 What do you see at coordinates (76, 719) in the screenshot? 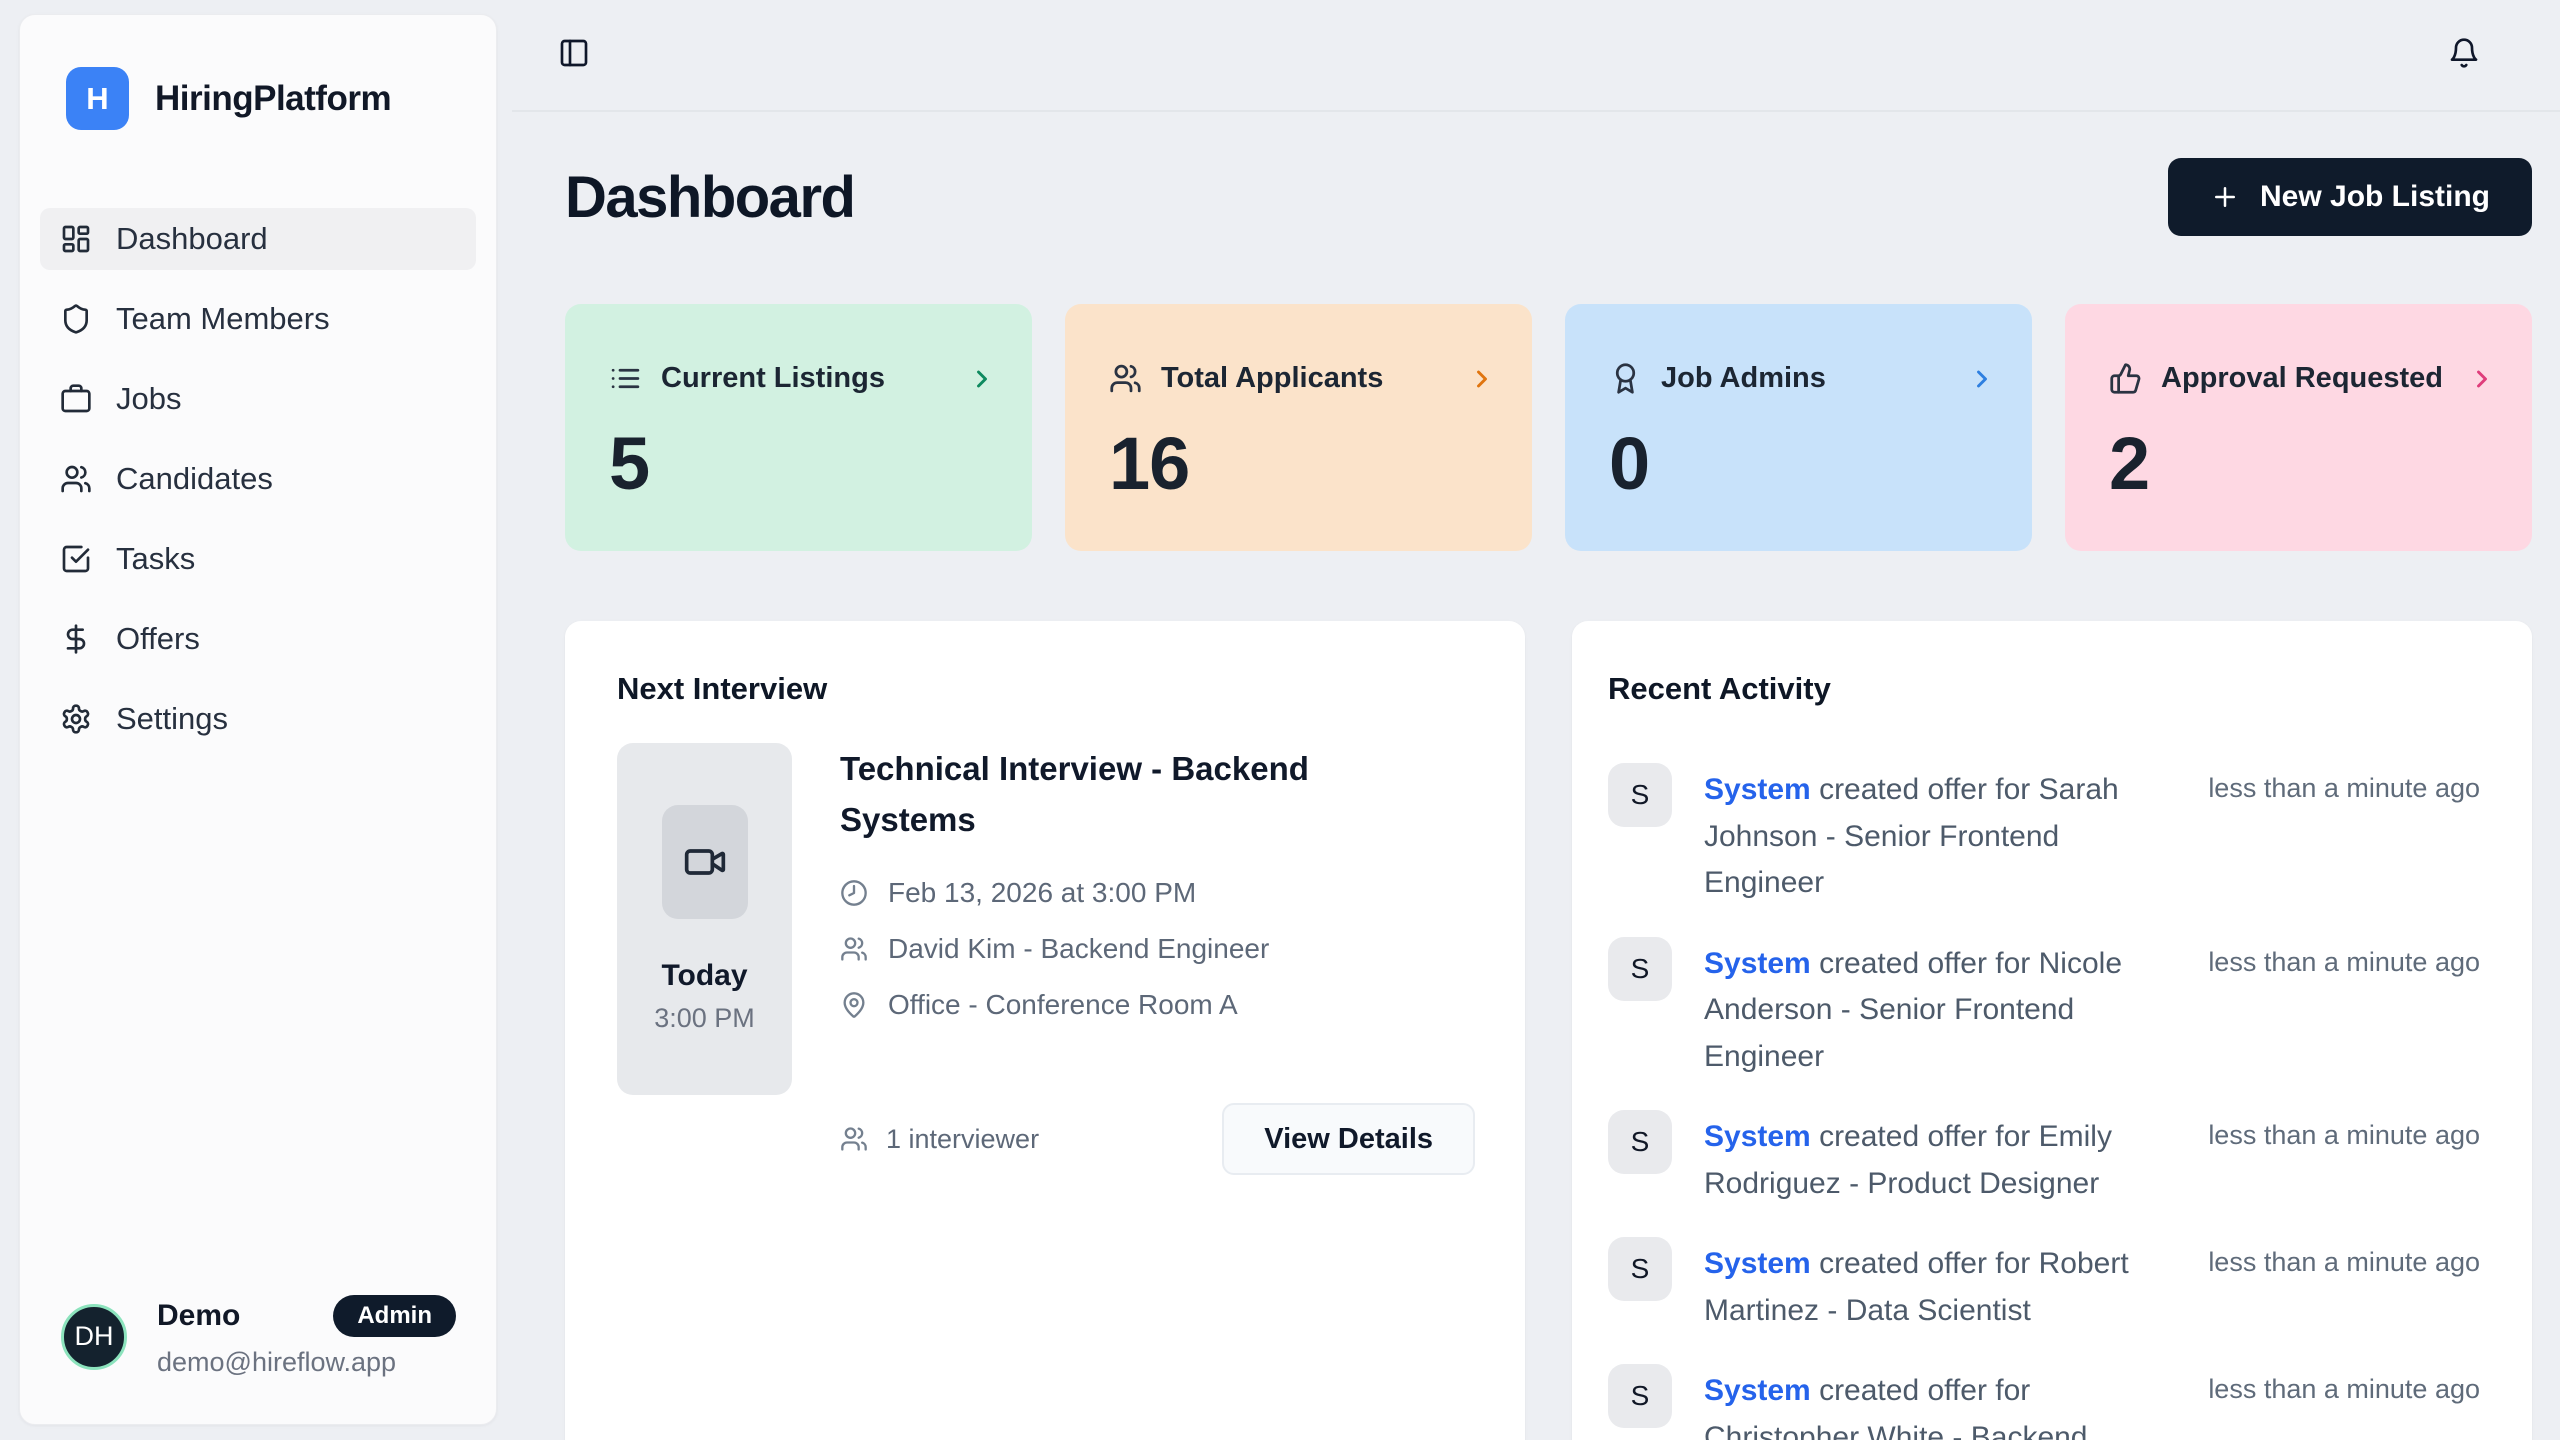
I see `gear-icon` at bounding box center [76, 719].